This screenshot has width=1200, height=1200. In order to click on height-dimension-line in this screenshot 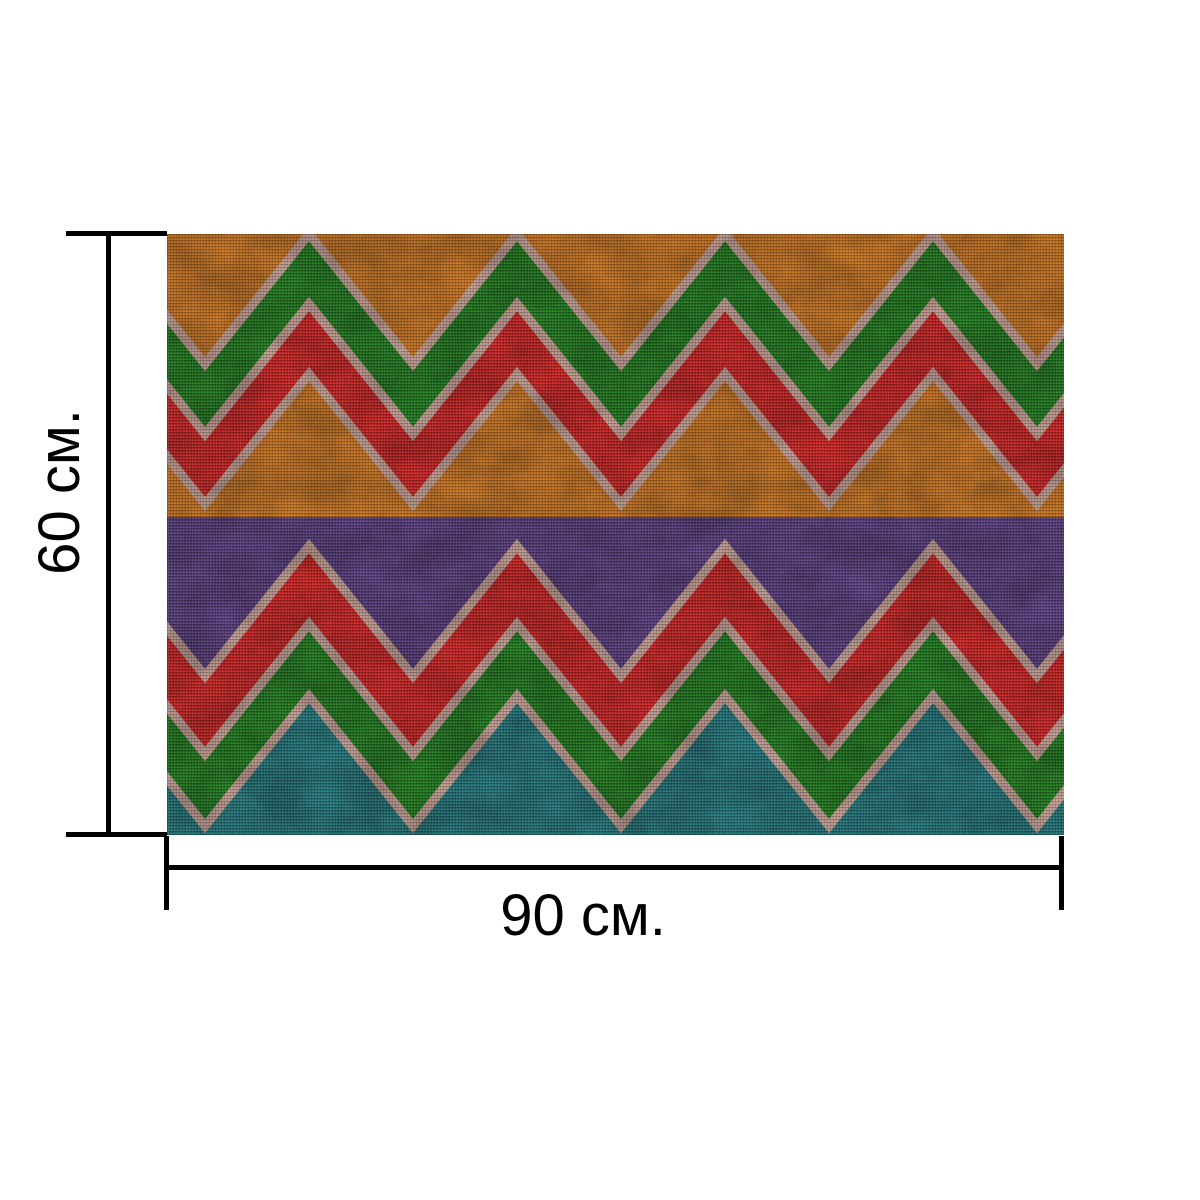, I will do `click(108, 534)`.